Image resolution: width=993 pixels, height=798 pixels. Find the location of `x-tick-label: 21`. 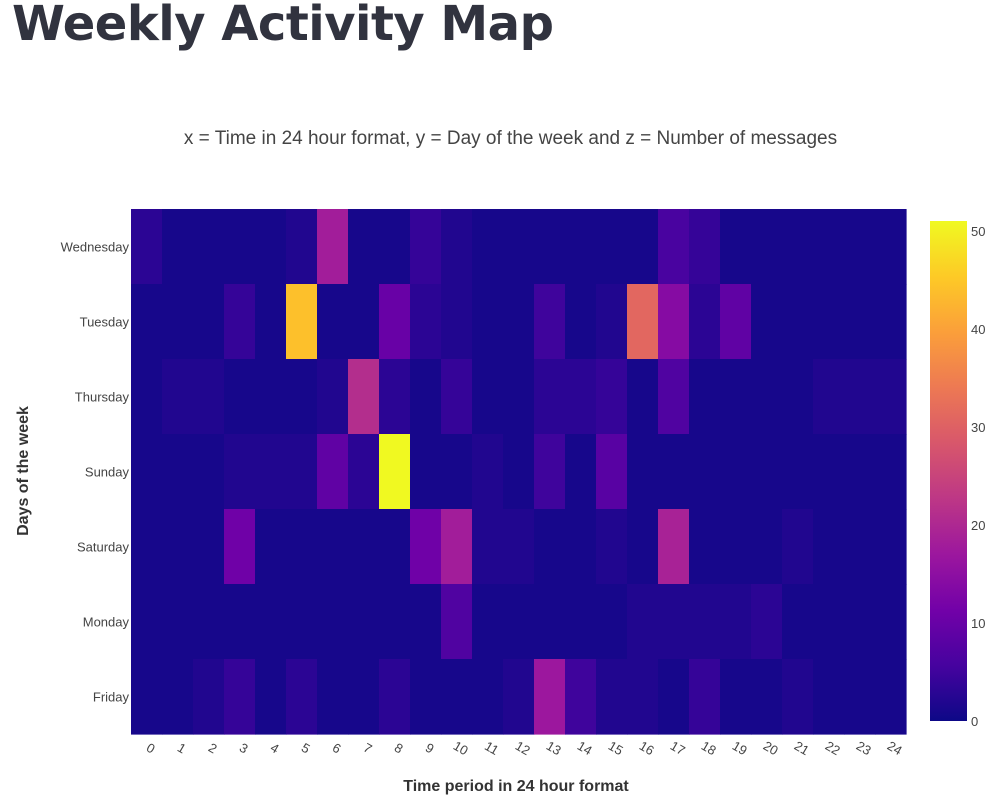

x-tick-label: 21 is located at coordinates (802, 748).